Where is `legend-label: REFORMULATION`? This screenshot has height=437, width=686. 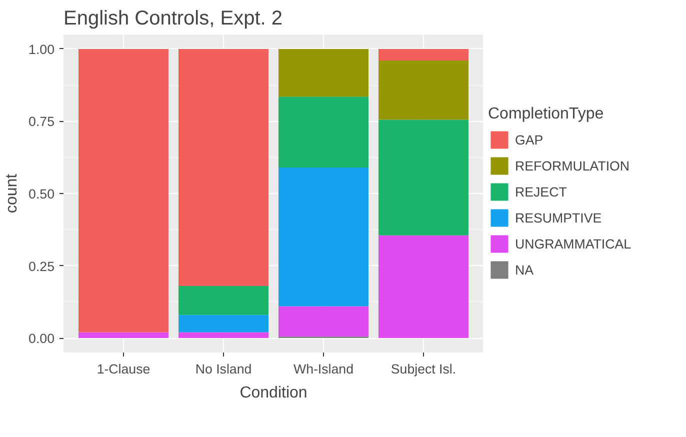
legend-label: REFORMULATION is located at coordinates (572, 165).